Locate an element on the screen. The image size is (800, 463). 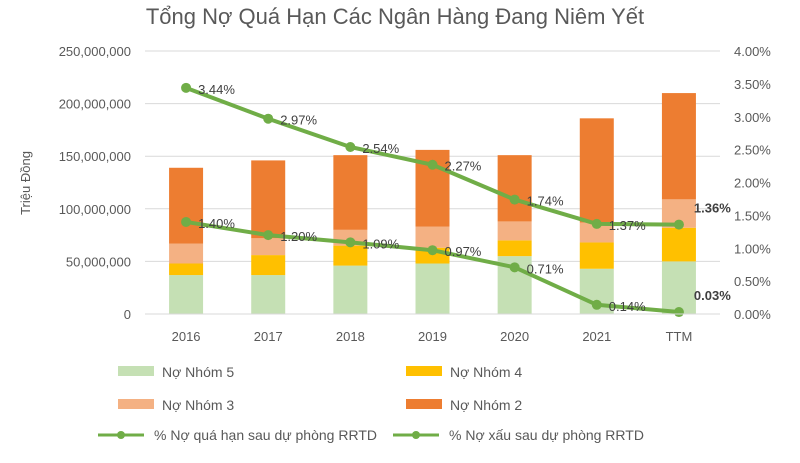
x-tick-label: 2018 is located at coordinates (350, 336).